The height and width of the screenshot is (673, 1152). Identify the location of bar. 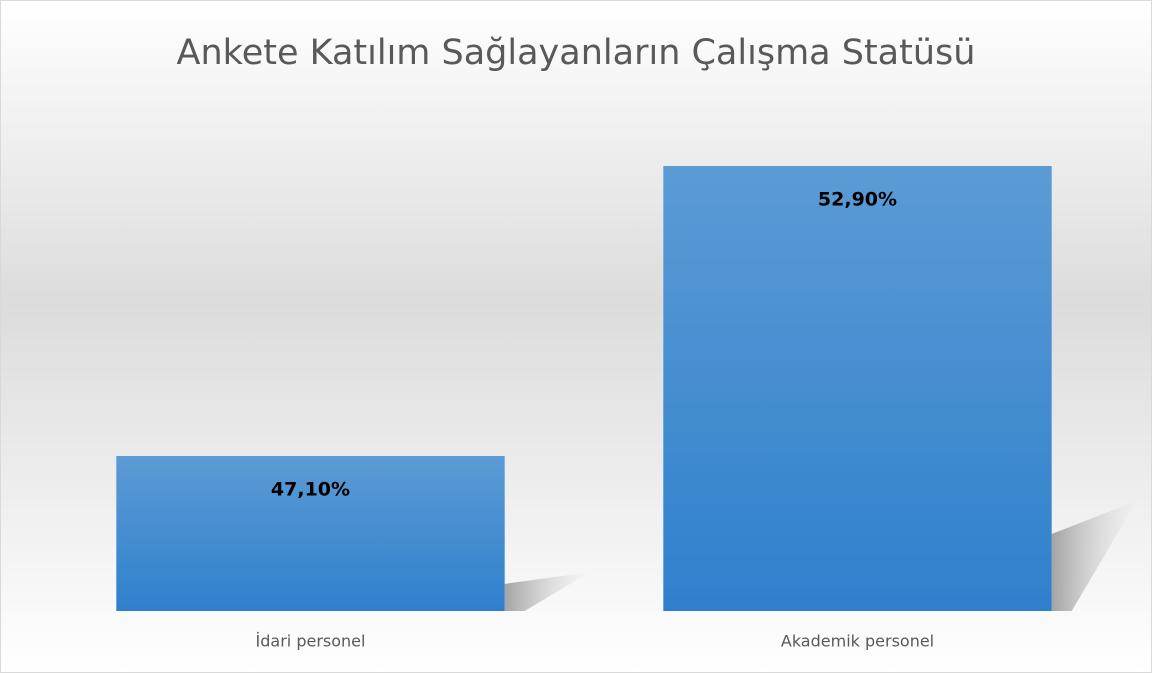
(310, 533).